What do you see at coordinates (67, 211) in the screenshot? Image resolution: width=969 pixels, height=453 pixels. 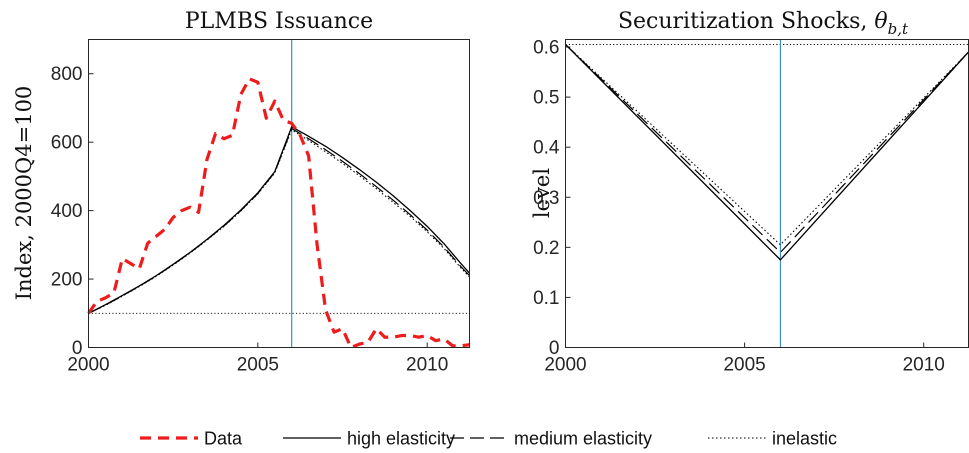 I see `y-tick-label: 400` at bounding box center [67, 211].